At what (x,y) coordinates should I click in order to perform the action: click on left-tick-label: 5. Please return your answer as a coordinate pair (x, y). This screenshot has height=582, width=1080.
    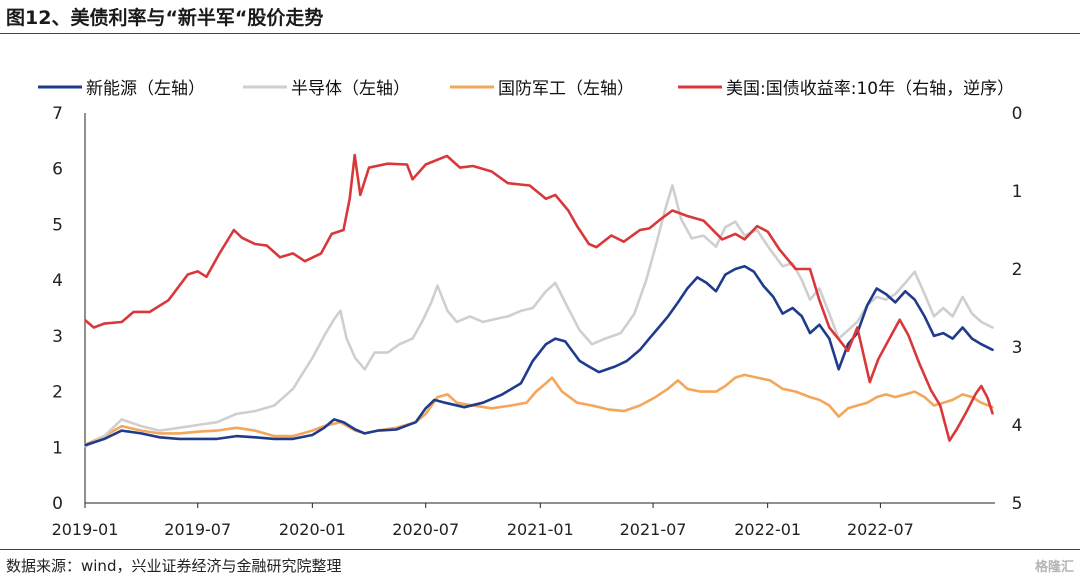
    Looking at the image, I should click on (57, 225).